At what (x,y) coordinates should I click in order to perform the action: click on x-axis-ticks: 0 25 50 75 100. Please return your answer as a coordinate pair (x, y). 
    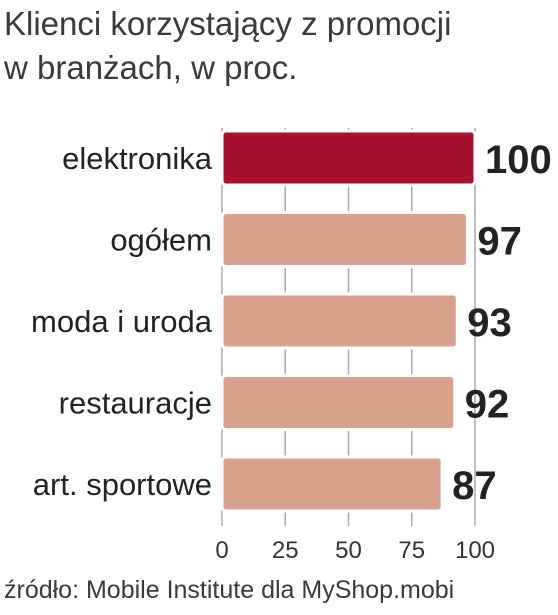
    Looking at the image, I should click on (355, 550).